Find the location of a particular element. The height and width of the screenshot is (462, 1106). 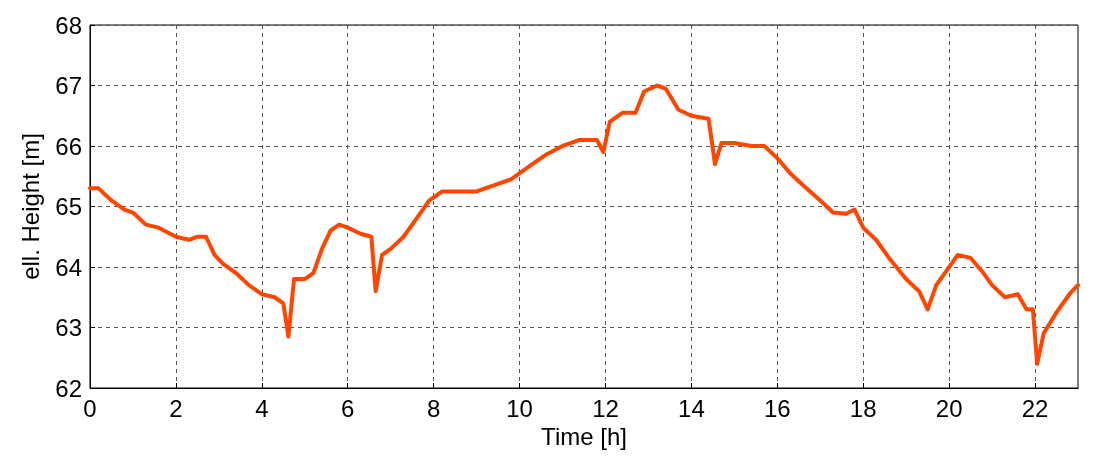

y-tick-label: 68 is located at coordinates (68, 25).